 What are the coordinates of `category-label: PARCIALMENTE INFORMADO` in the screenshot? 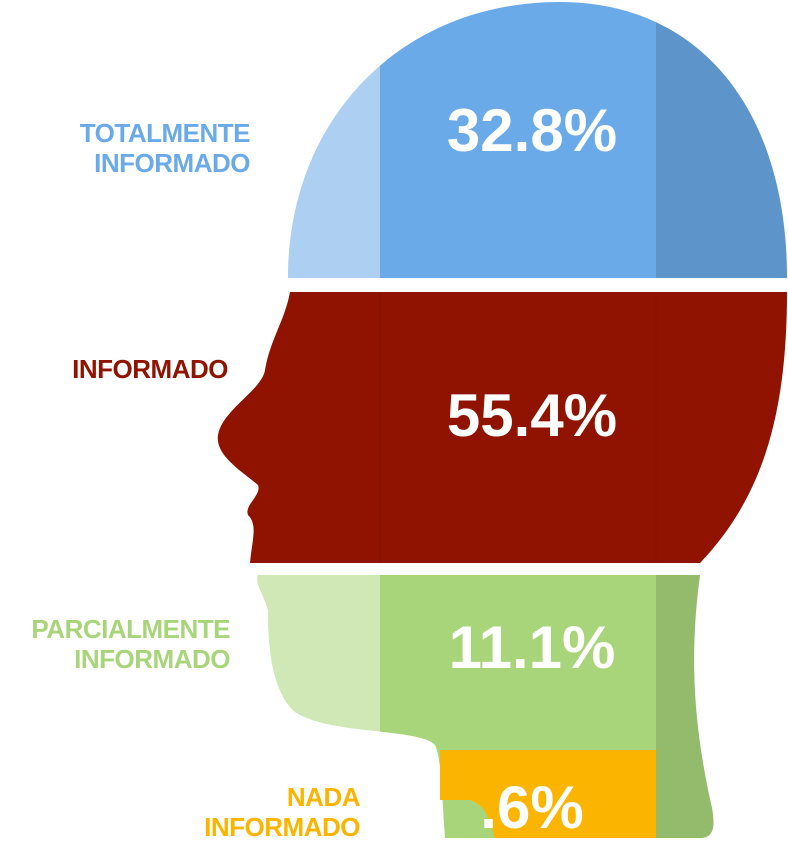 It's located at (130, 644).